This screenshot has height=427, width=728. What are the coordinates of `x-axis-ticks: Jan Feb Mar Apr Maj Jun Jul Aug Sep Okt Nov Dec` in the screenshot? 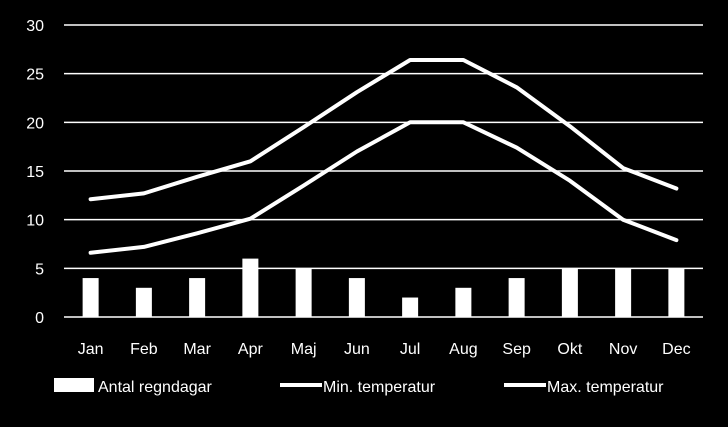 It's located at (384, 349).